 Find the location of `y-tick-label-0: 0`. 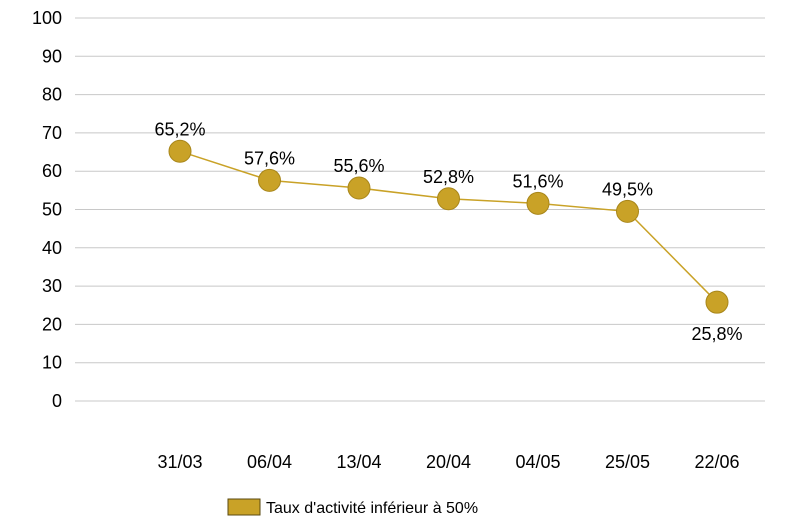

y-tick-label-0: 0 is located at coordinates (57, 401).